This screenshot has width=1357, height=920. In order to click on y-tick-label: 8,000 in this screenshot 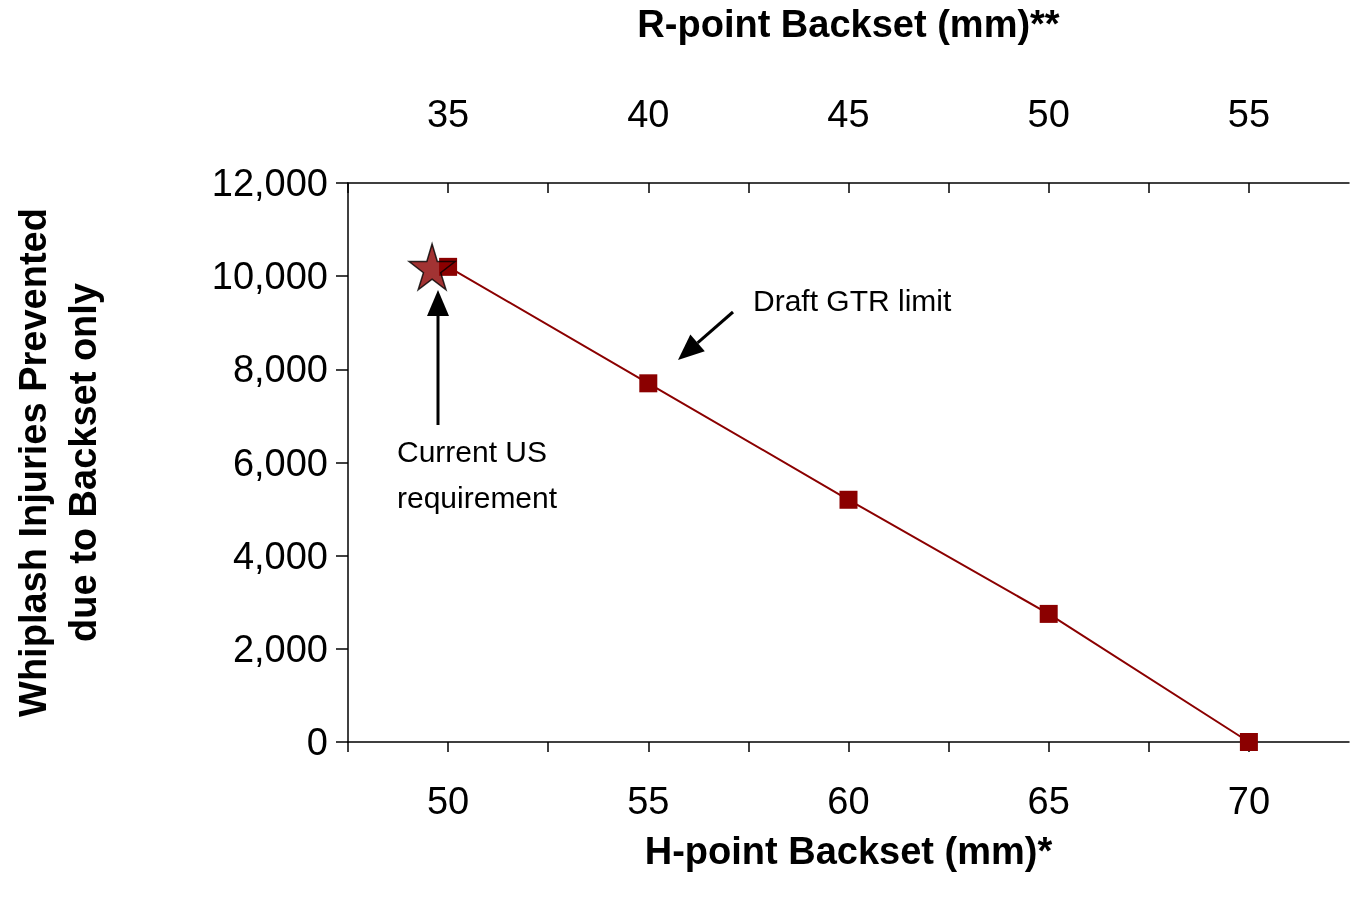, I will do `click(280, 369)`.